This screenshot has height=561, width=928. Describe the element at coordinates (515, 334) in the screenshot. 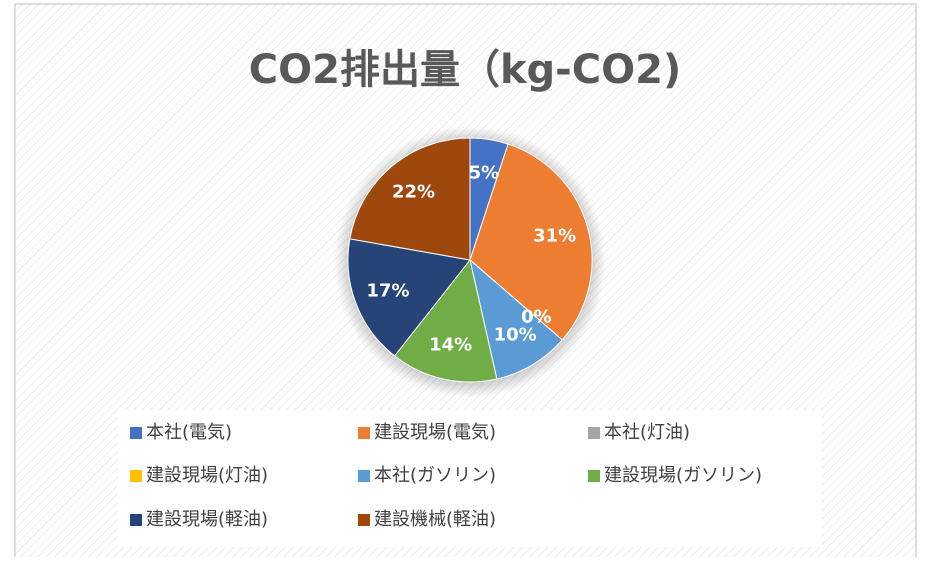

I see `data-label: 10%` at that location.